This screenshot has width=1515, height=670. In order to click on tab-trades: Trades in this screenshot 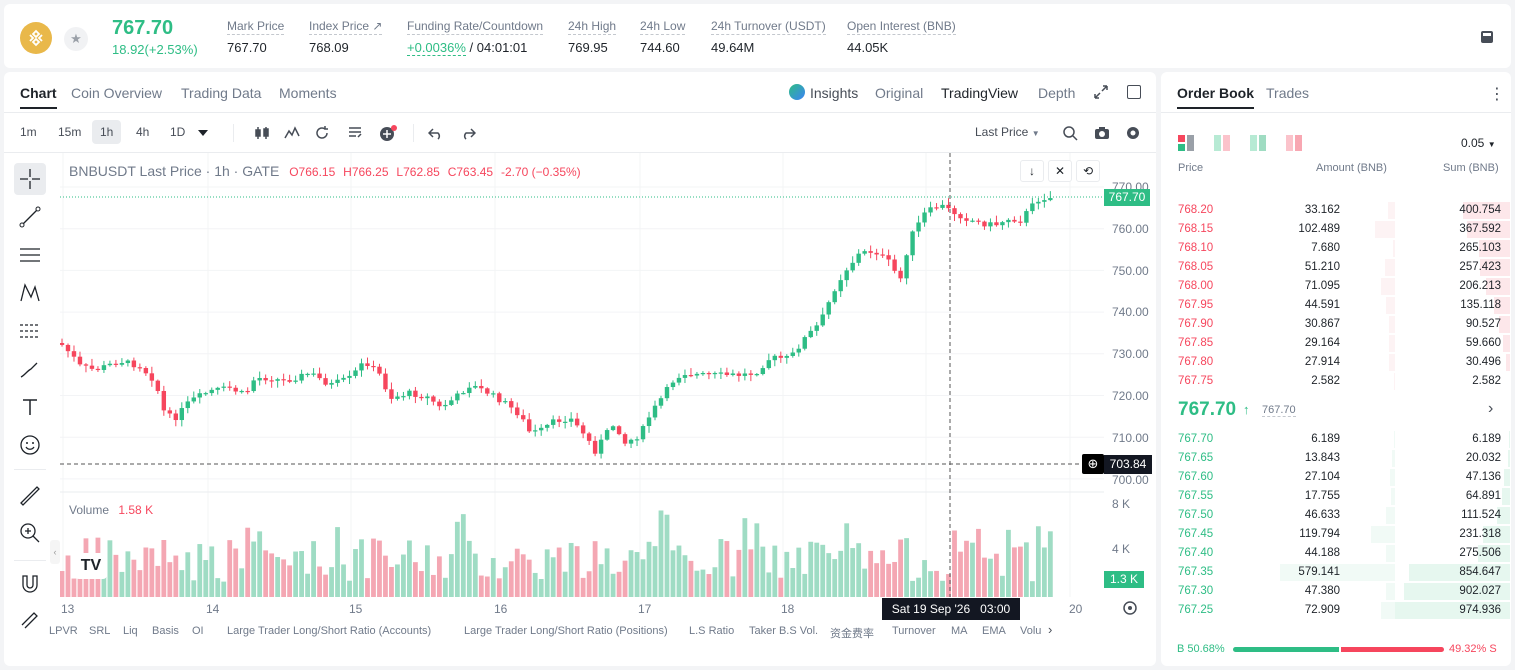, I will do `click(1288, 93)`.